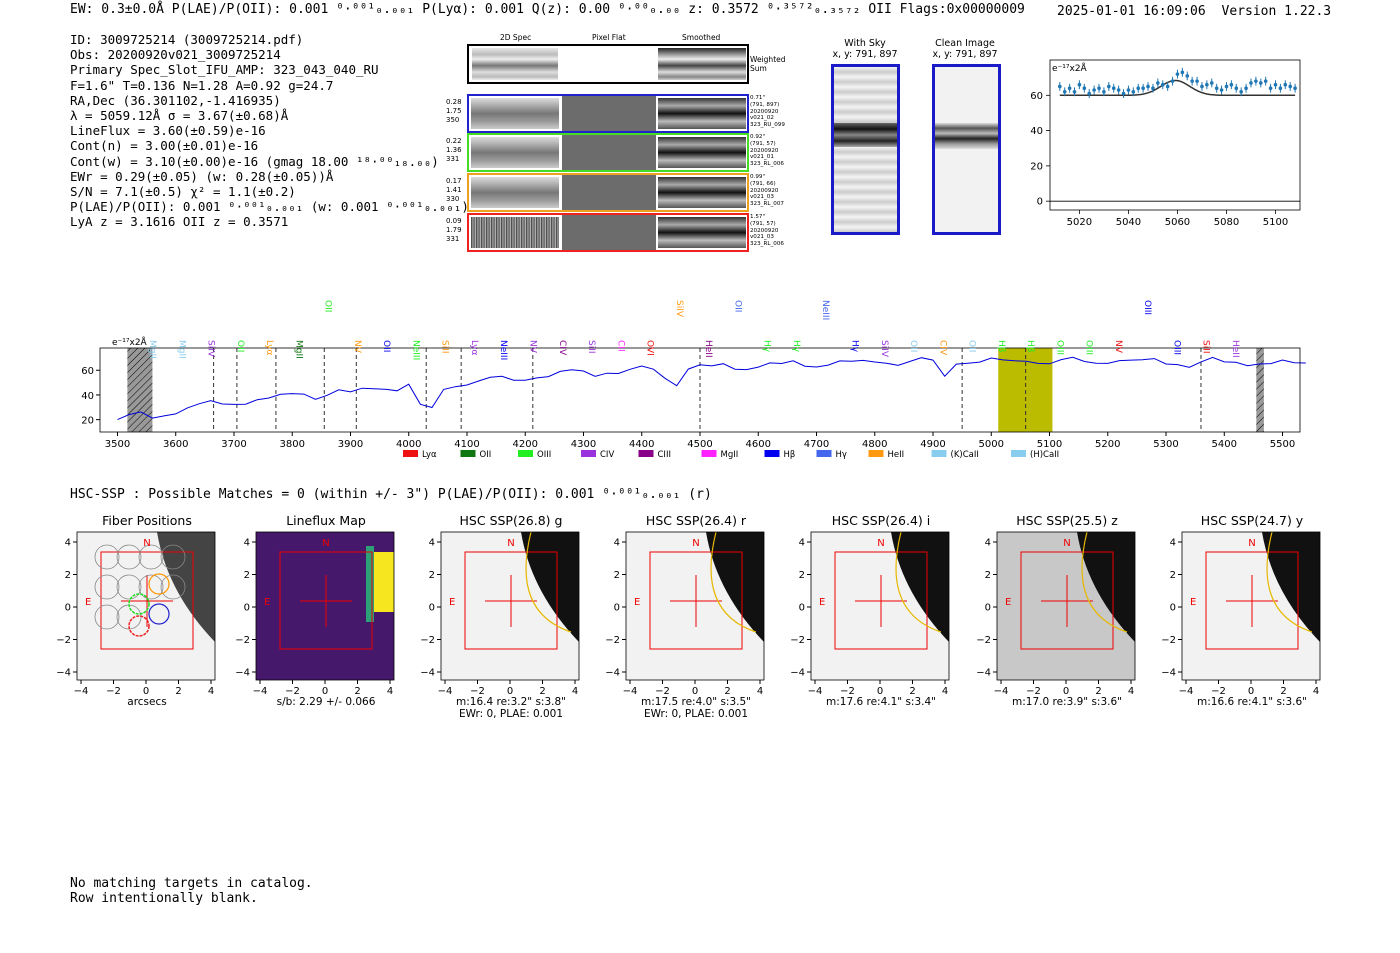 The height and width of the screenshot is (953, 1400). Describe the element at coordinates (211, 349) in the screenshot. I see `emission-line-label: SiIV` at that location.